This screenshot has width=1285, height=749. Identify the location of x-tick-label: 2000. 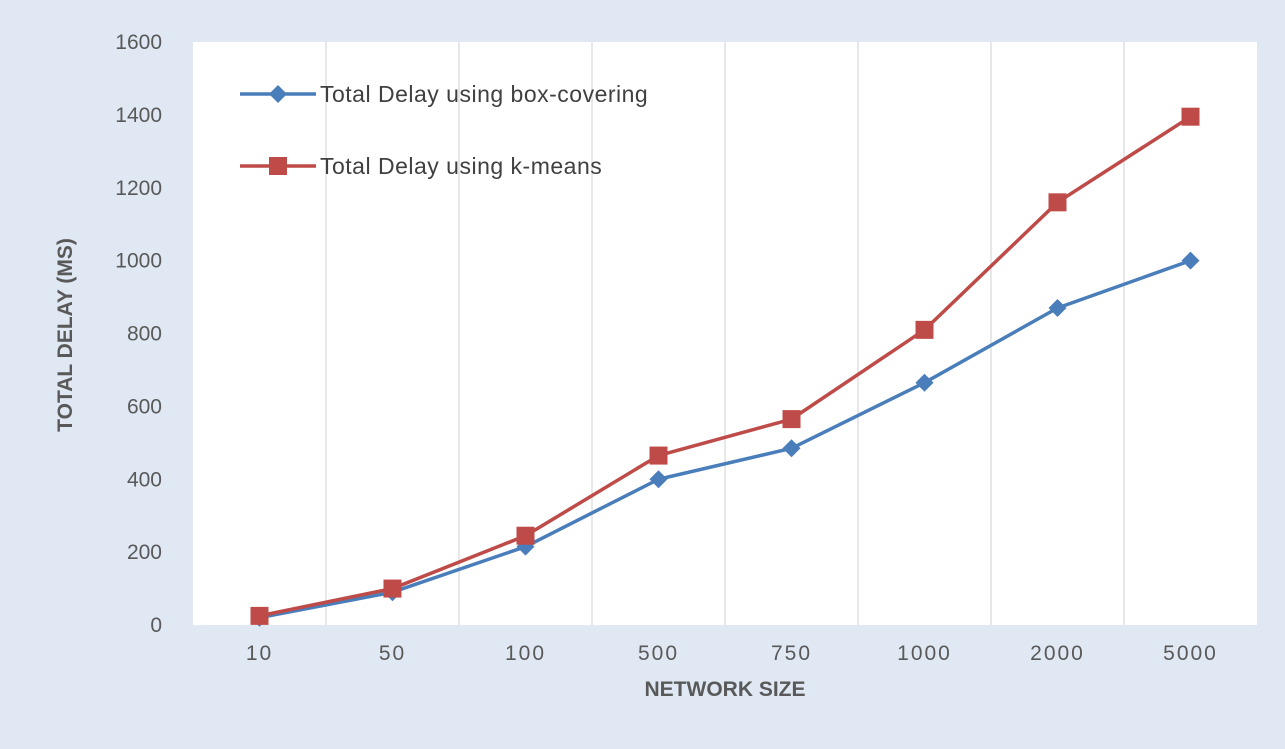
(1057, 653).